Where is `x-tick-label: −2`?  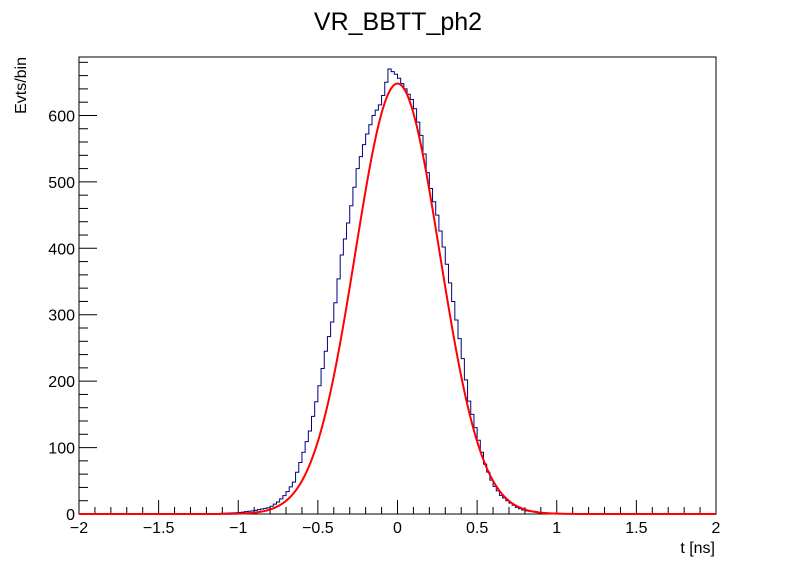
x-tick-label: −2 is located at coordinates (79, 528).